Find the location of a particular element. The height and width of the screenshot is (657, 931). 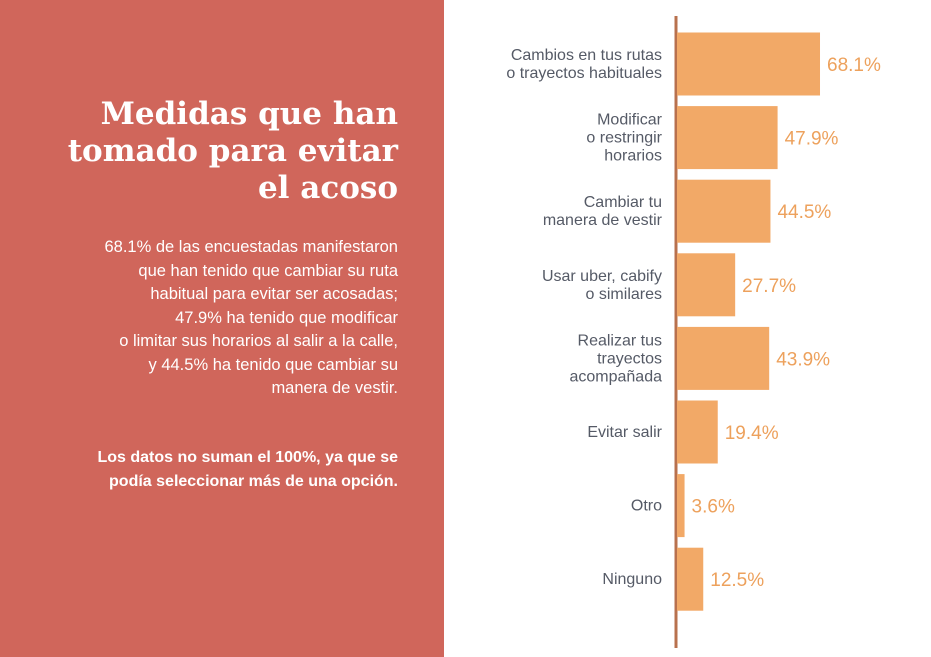

value-label: 68.1% is located at coordinates (854, 65).